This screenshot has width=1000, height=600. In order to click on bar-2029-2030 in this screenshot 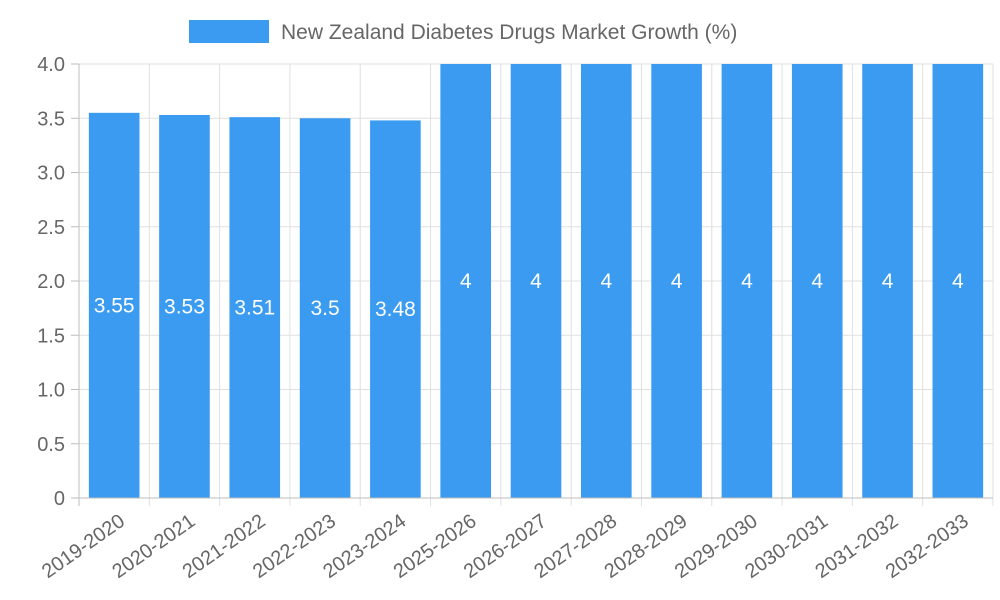, I will do `click(747, 281)`.